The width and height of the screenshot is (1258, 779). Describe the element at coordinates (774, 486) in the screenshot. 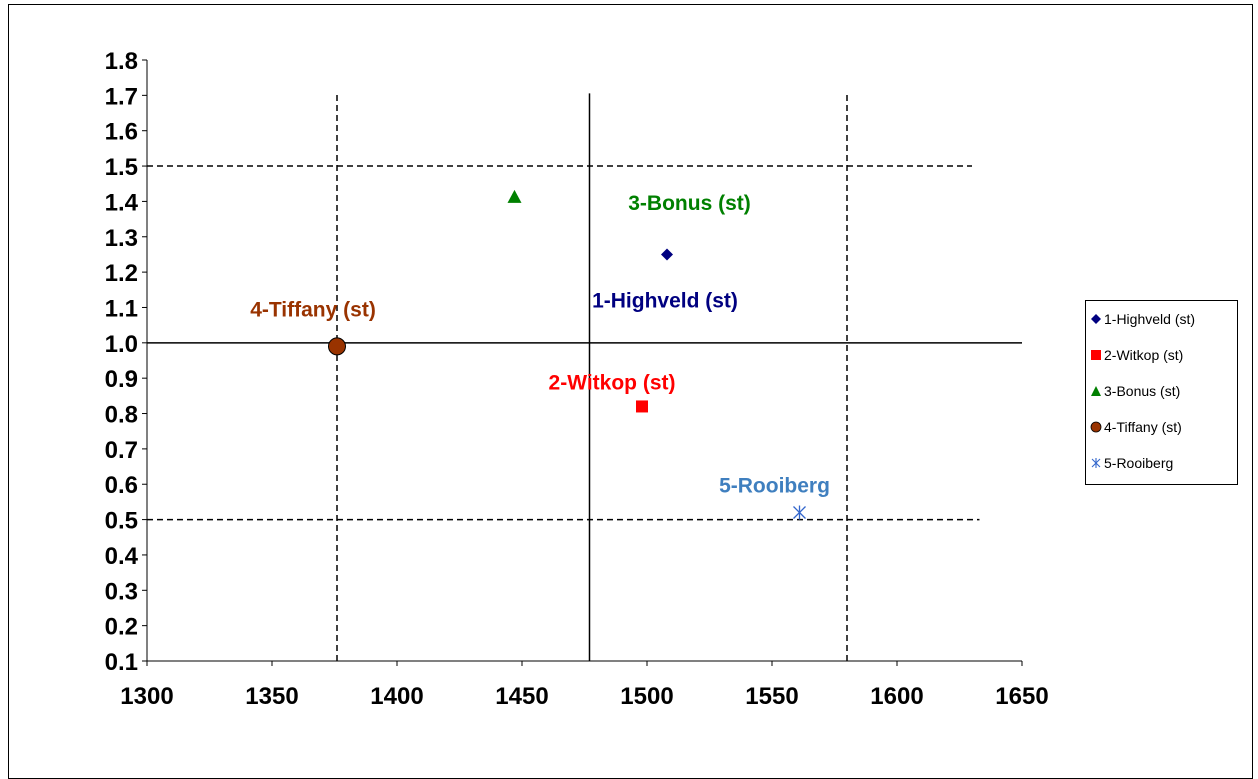

I see `point-label: 5-Rooiberg` at that location.